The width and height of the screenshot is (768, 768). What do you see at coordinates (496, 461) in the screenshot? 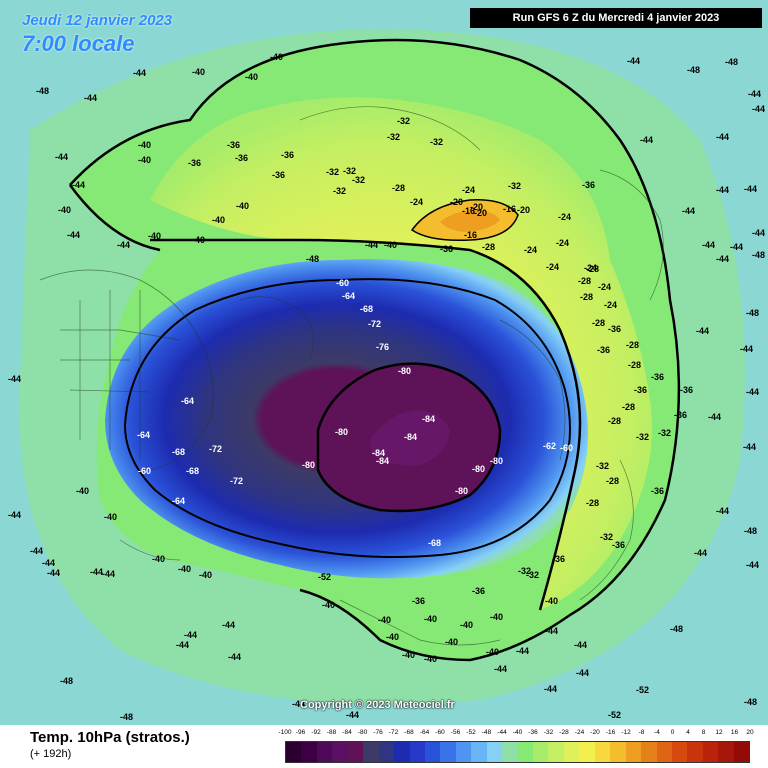
I see `contour-label: -80` at bounding box center [496, 461].